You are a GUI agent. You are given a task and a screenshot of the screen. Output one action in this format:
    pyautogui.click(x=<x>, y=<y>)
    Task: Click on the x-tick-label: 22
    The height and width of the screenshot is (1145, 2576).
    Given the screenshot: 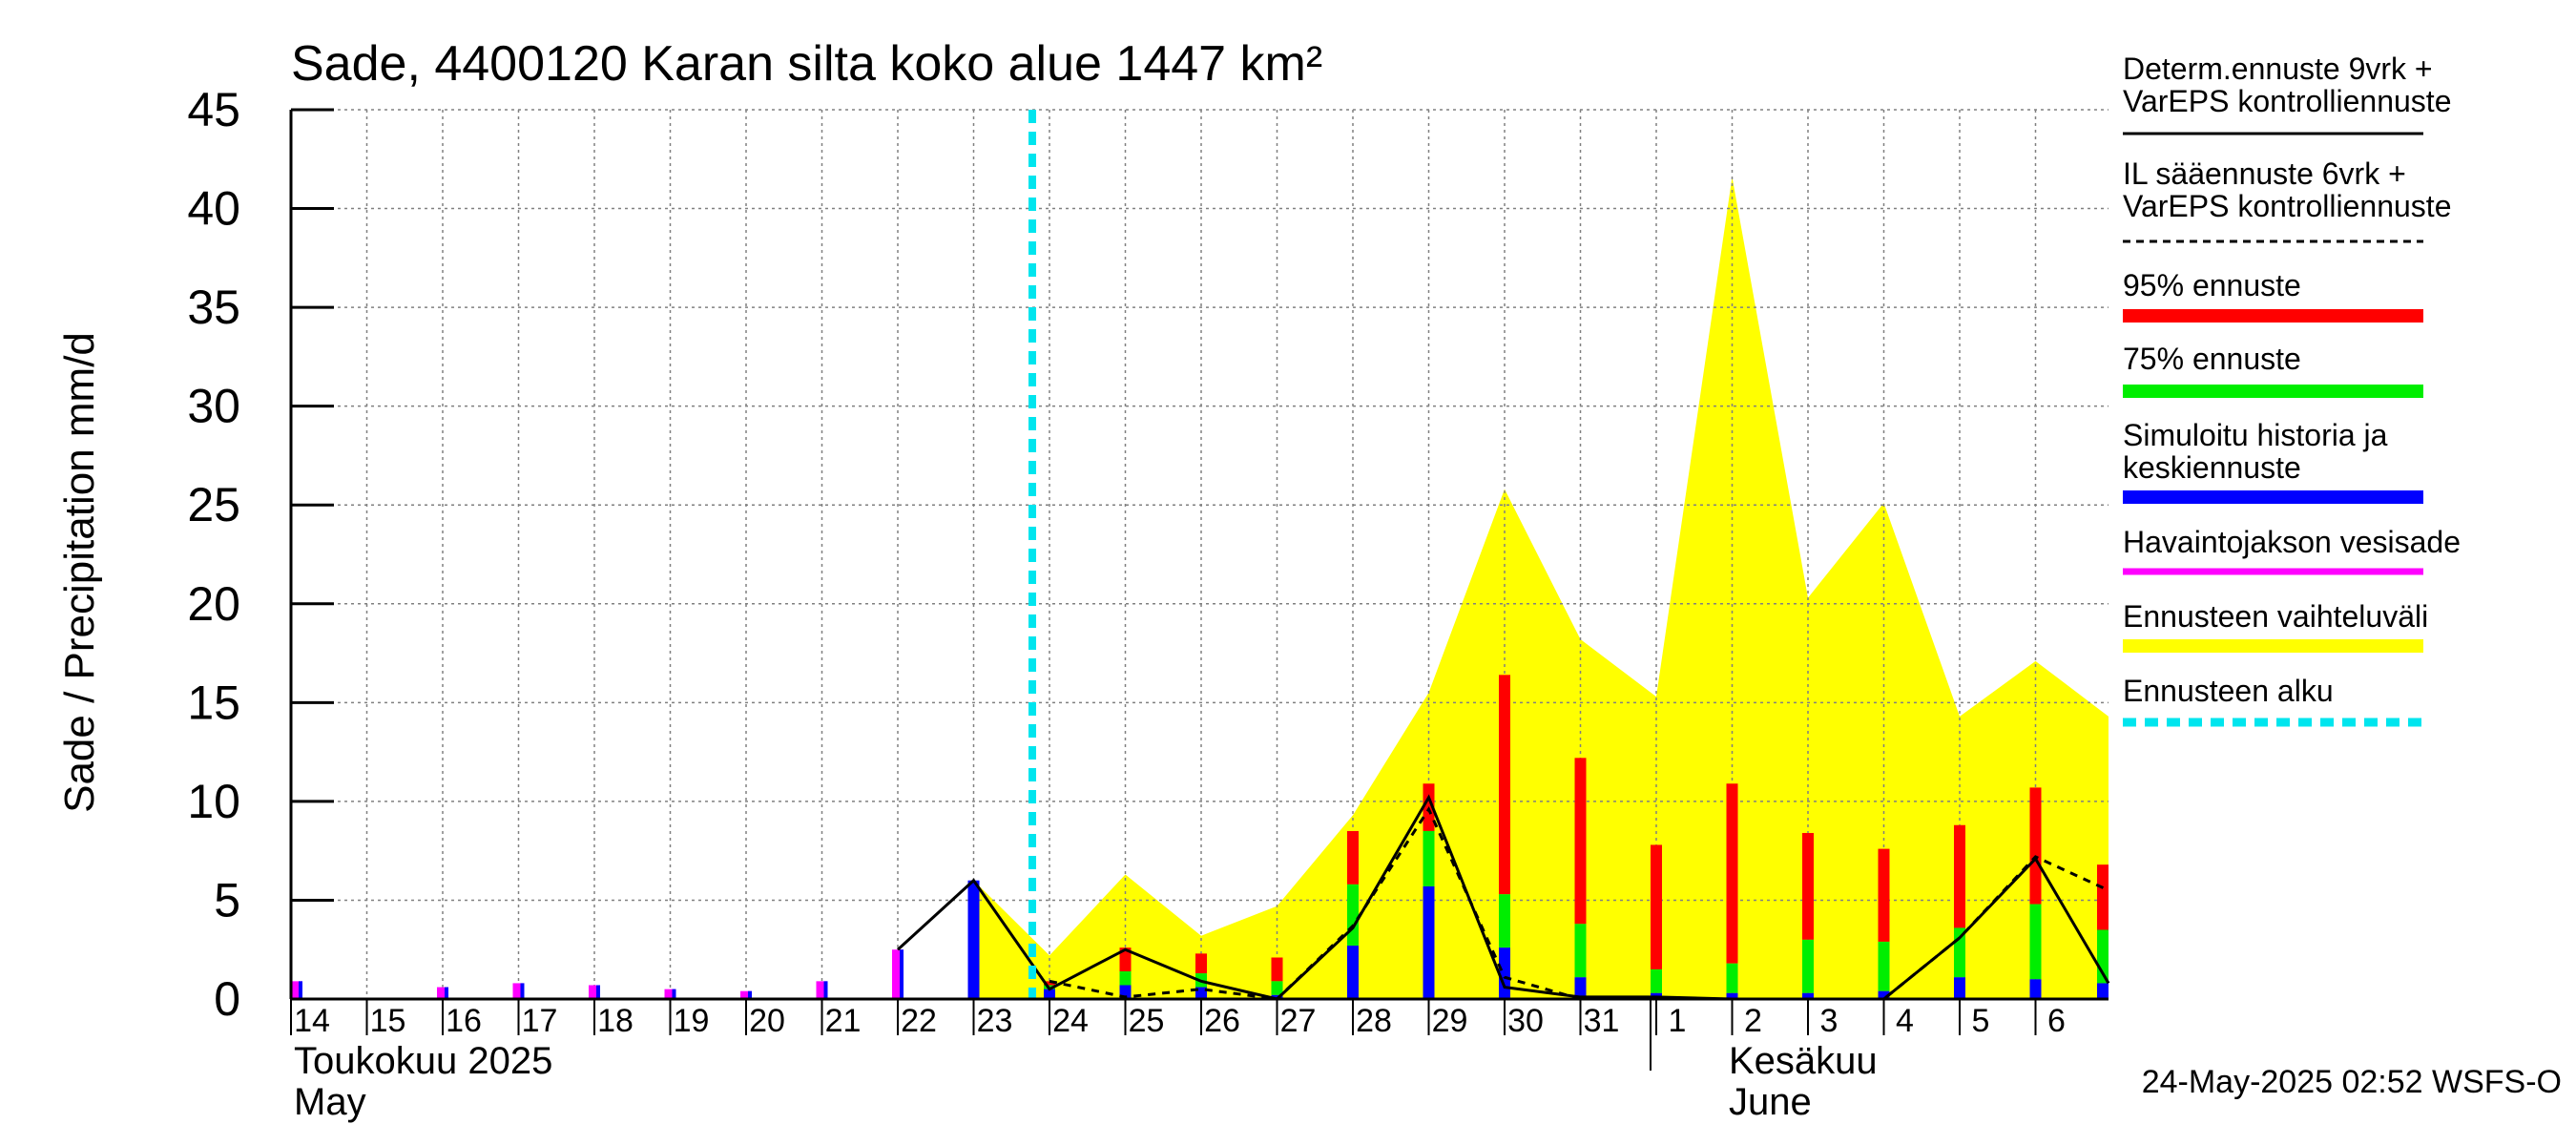 What is the action you would take?
    pyautogui.click(x=919, y=1021)
    